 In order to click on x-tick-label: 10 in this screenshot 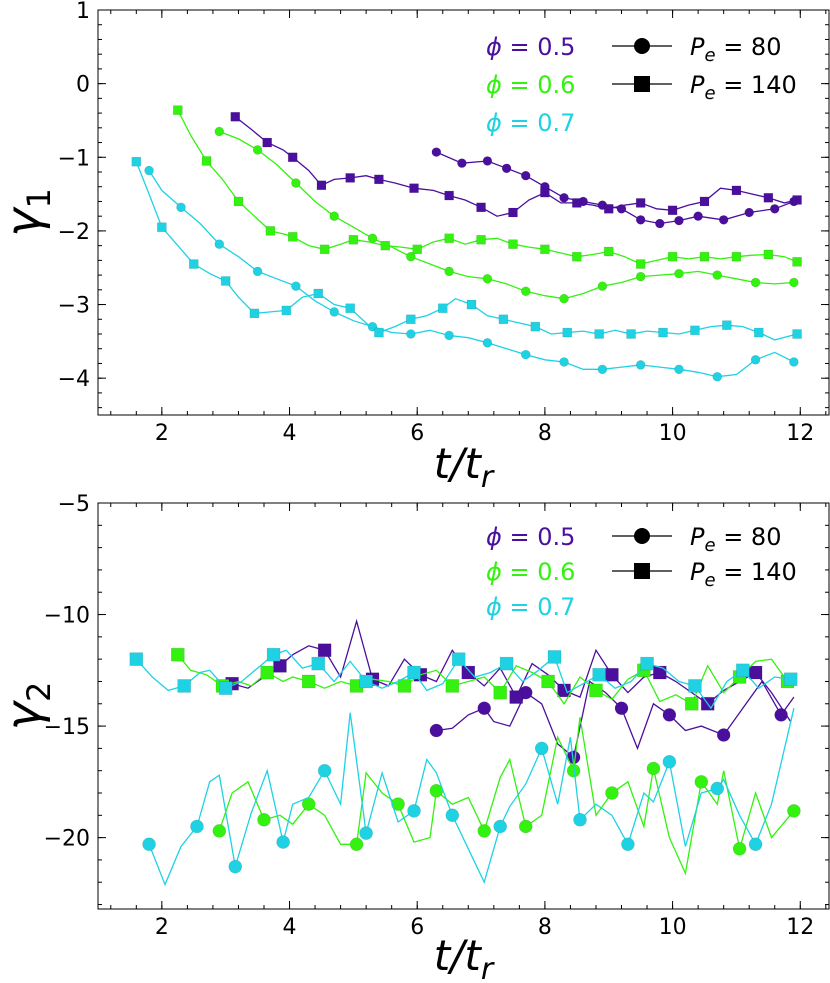, I will do `click(673, 433)`.